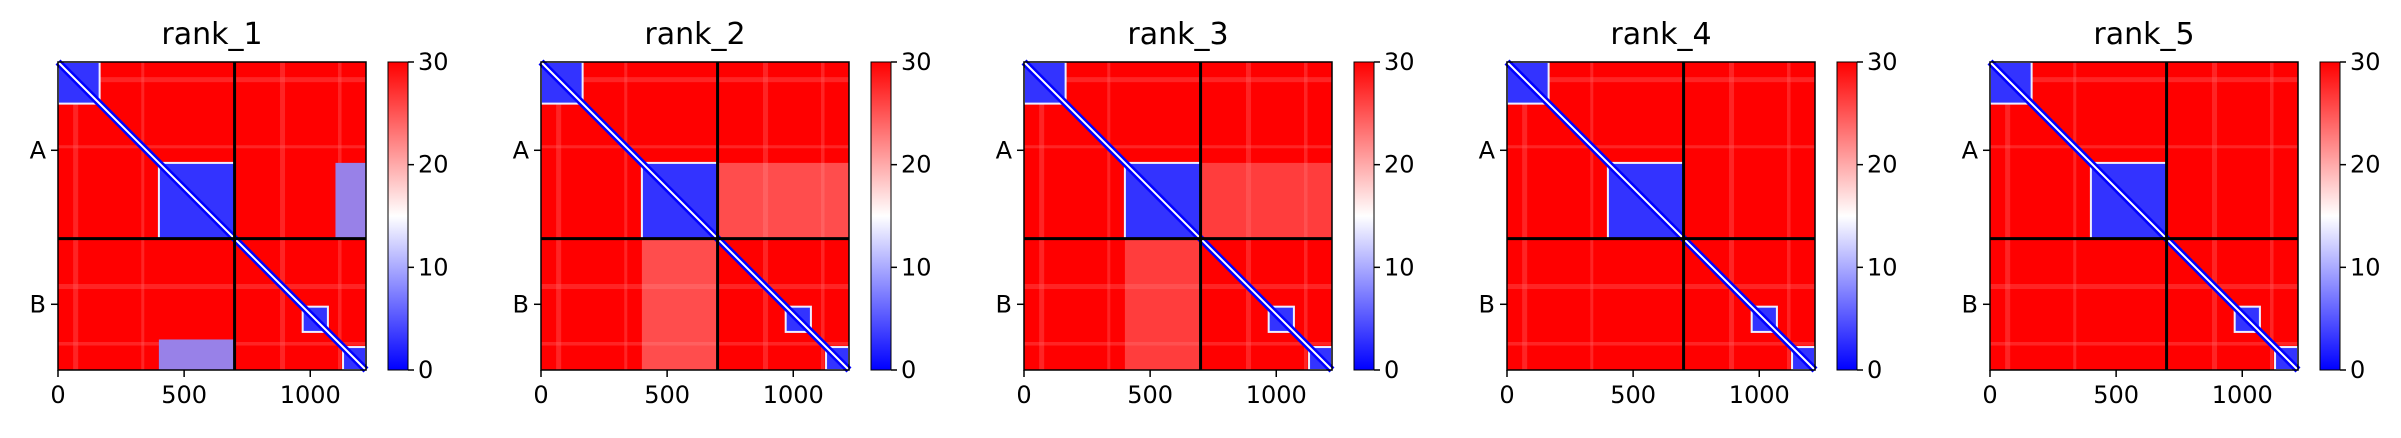 The image size is (2401, 438). What do you see at coordinates (2143, 34) in the screenshot?
I see `panel-title: rank_5` at bounding box center [2143, 34].